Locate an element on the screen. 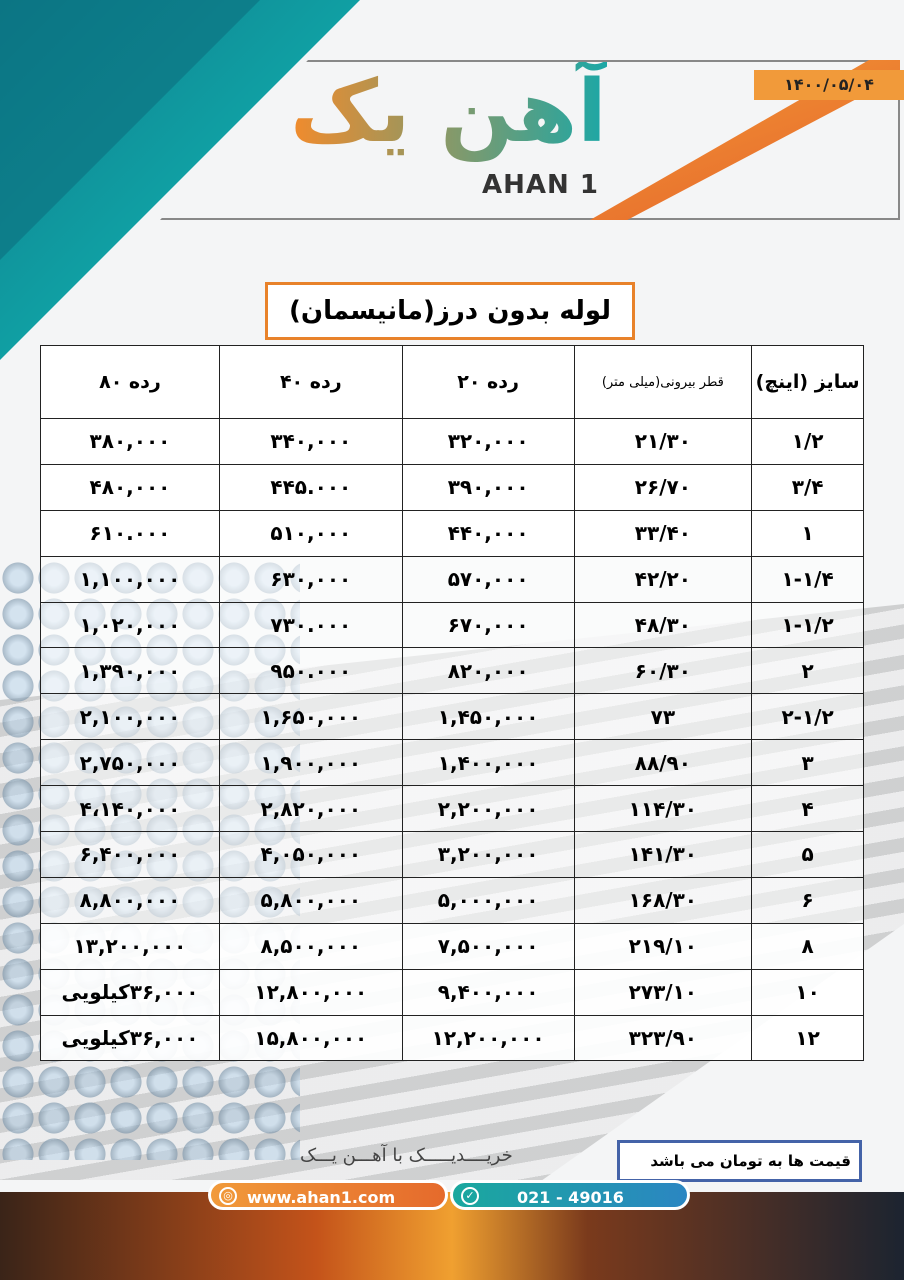  cell-sch20: ۸۲۰,۰۰۰ is located at coordinates (488, 671).